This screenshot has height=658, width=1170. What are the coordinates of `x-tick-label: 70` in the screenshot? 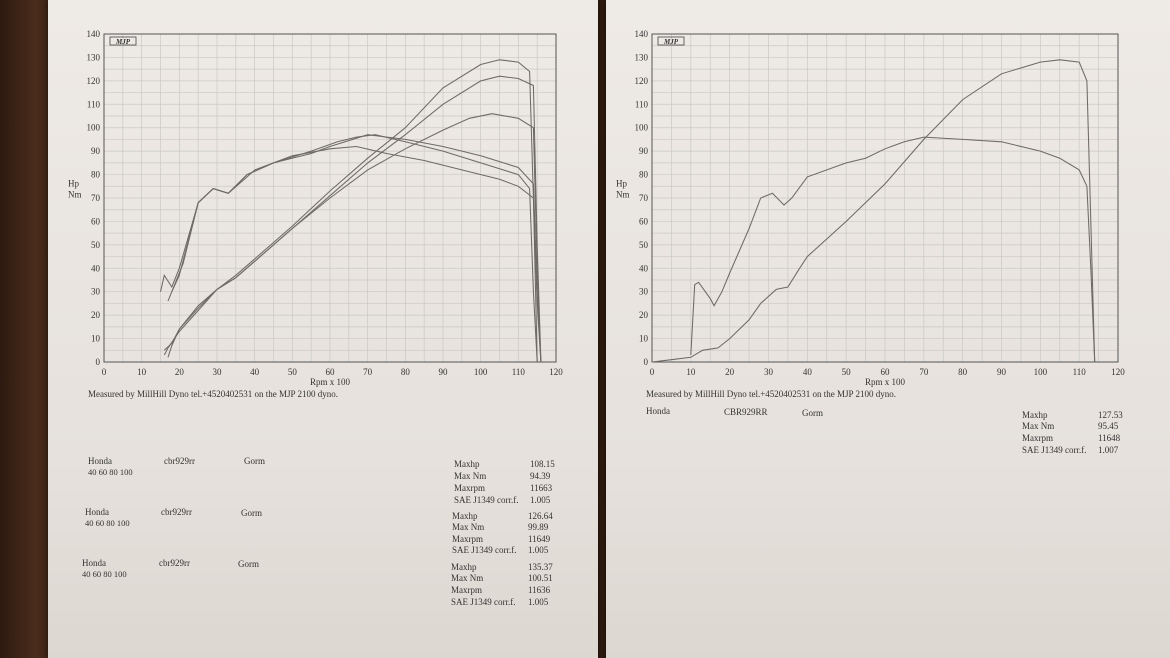 It's located at (924, 372).